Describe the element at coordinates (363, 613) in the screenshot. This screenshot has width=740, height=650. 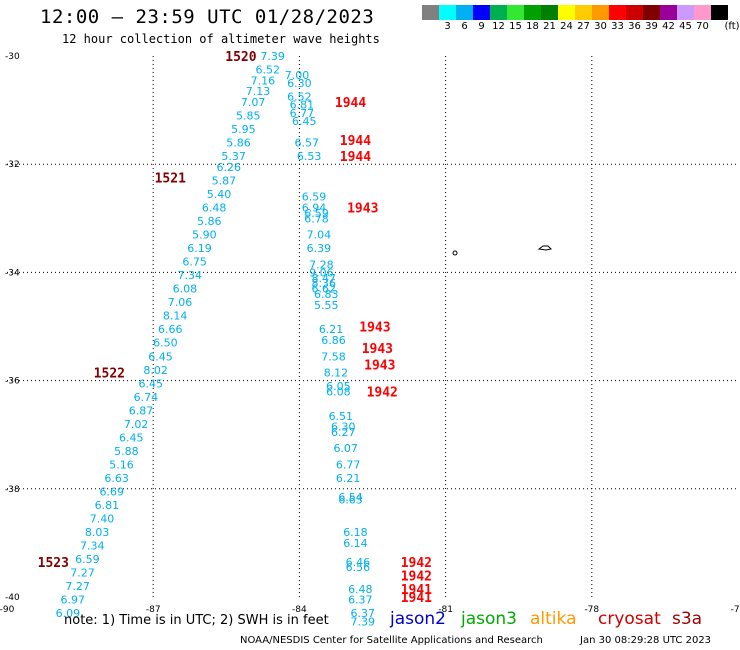
I see `swh-value-track-b: 6.37` at that location.